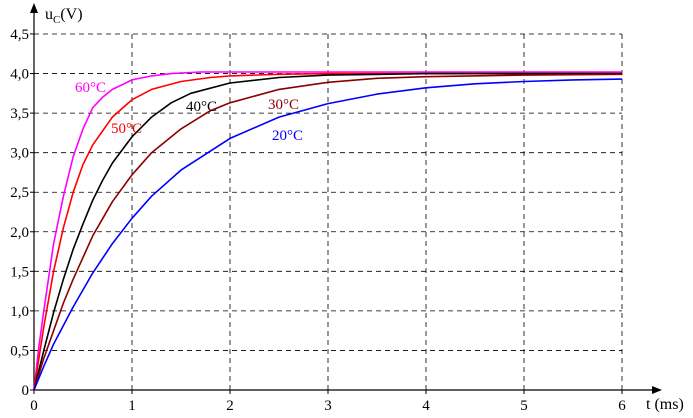 This screenshot has height=418, width=693. Describe the element at coordinates (34, 406) in the screenshot. I see `x-tick-label: 0` at that location.